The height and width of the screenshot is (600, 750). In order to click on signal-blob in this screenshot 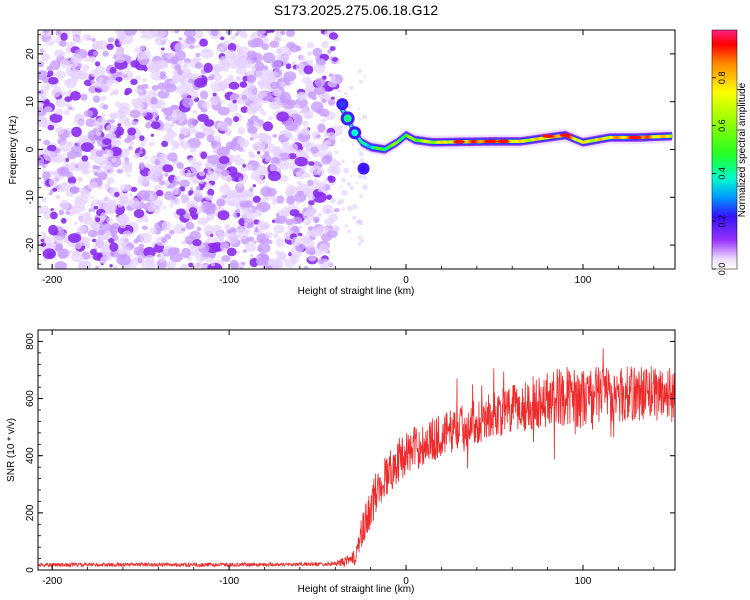, I will do `click(342, 104)`.